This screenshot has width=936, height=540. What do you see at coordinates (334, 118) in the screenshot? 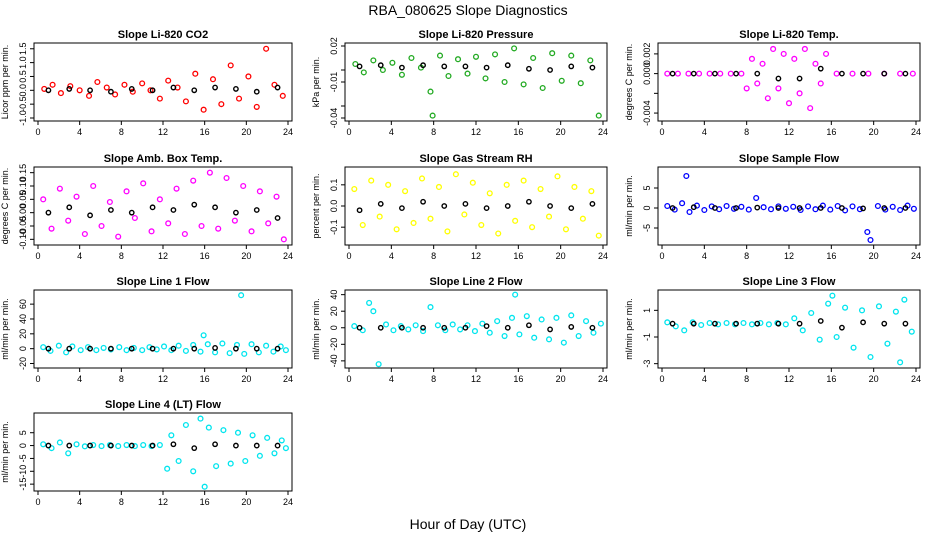
I see `y-tick-label: -0.04` at bounding box center [334, 118].